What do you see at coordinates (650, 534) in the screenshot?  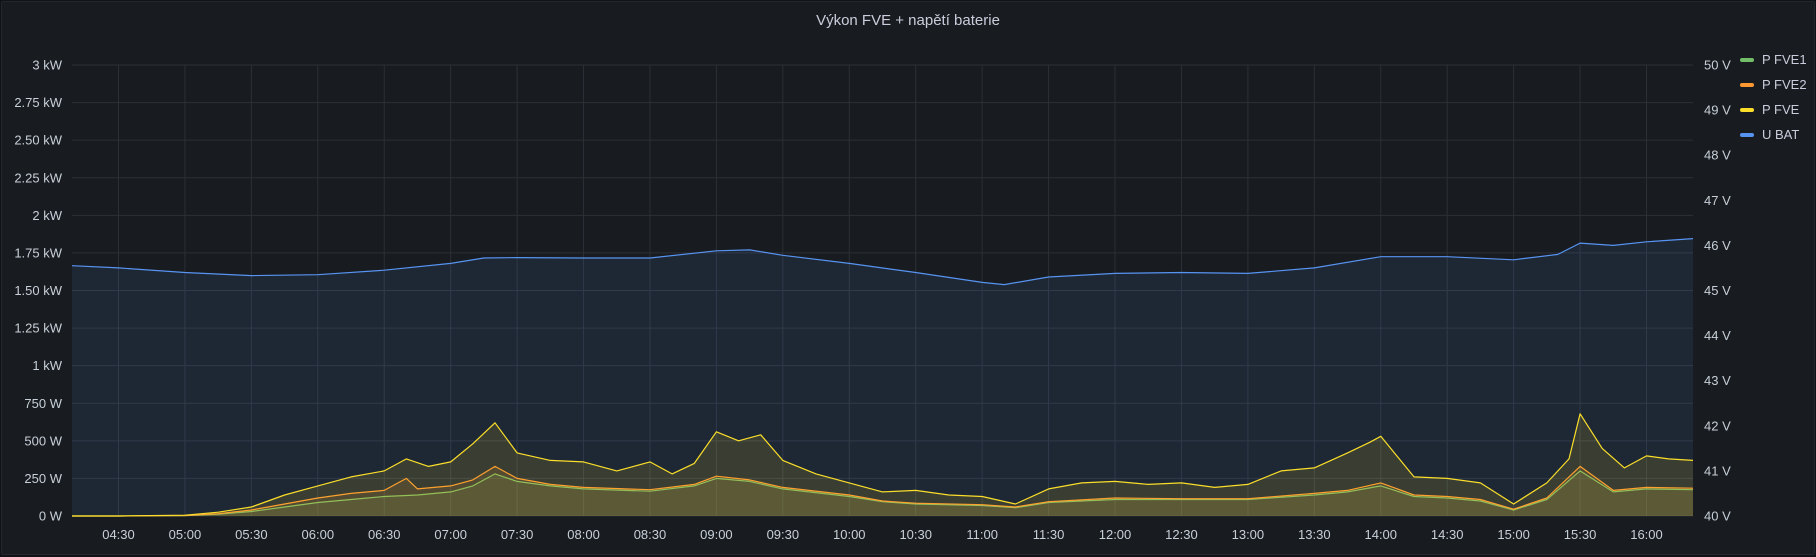 I see `x-tick-label: 08:30` at bounding box center [650, 534].